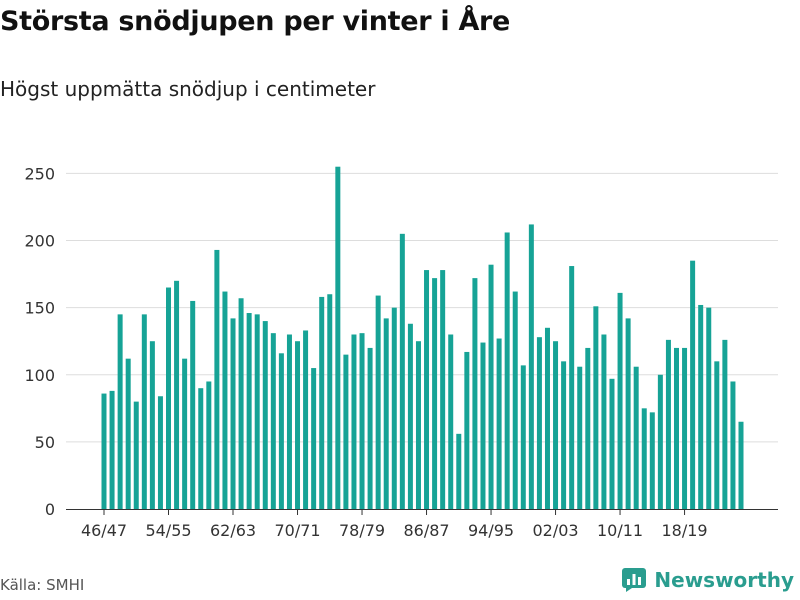 The image size is (800, 600). I want to click on x-tick-label: 70/71, so click(297, 530).